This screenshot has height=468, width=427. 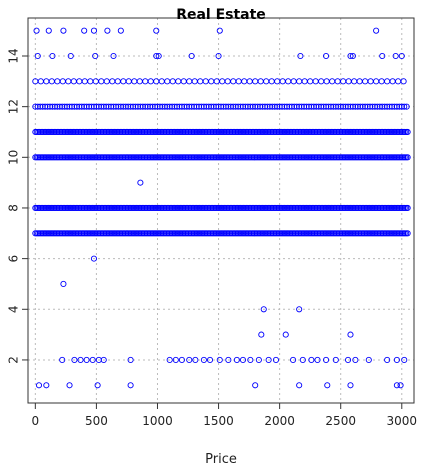 What do you see at coordinates (14, 55) in the screenshot?
I see `y-tick-label: 14` at bounding box center [14, 55].